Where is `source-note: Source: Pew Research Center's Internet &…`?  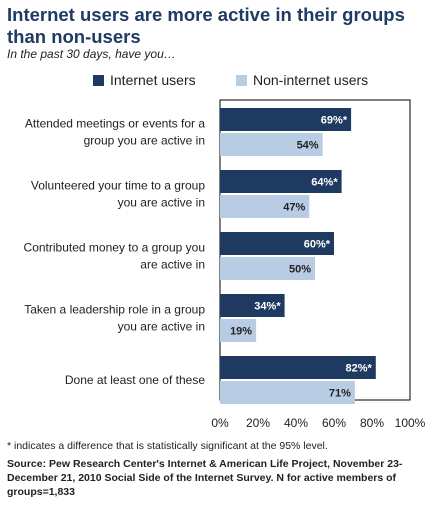 source-note: Source: Pew Research Center's Internet &… is located at coordinates (216, 478).